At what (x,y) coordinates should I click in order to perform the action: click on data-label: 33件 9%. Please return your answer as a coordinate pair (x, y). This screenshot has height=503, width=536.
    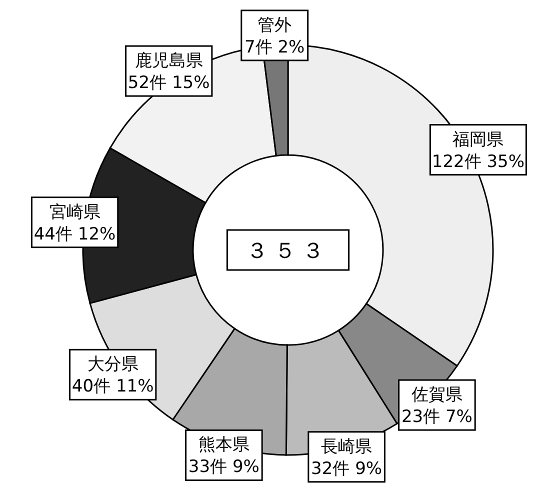
    Looking at the image, I should click on (224, 467).